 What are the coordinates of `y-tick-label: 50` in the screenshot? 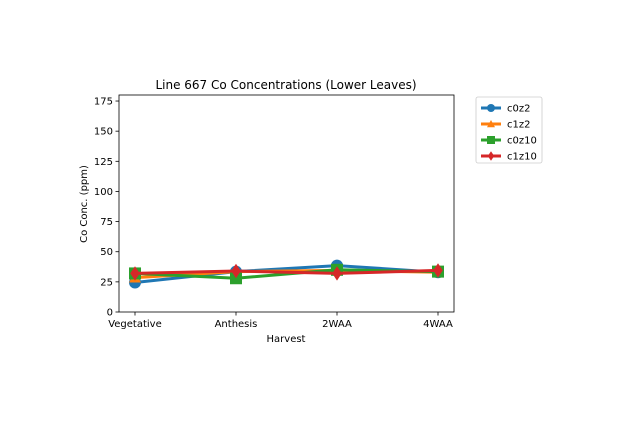 It's located at (106, 252).